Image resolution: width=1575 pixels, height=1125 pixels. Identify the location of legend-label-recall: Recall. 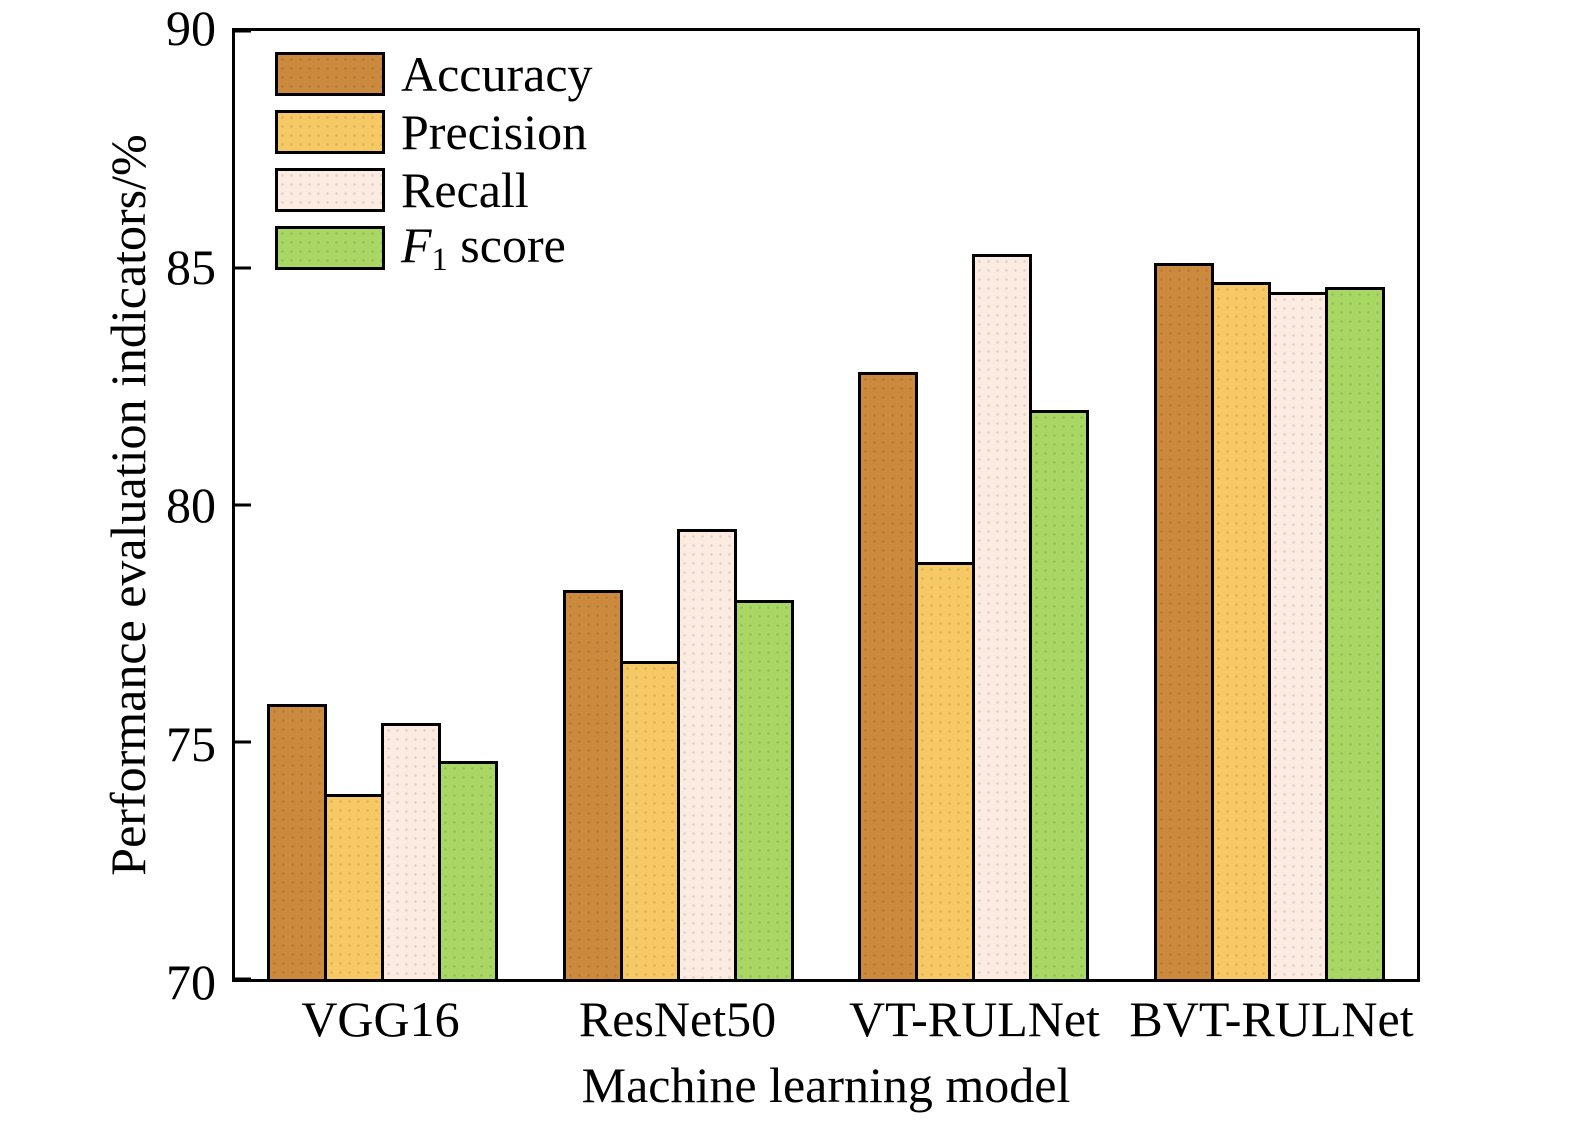
(465, 189).